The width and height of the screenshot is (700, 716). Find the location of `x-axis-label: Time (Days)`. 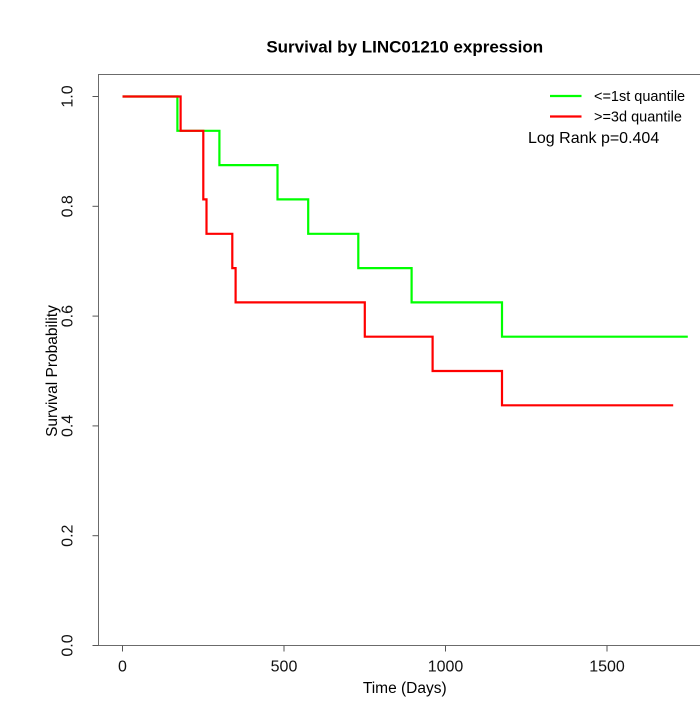

x-axis-label: Time (Days) is located at coordinates (405, 688).